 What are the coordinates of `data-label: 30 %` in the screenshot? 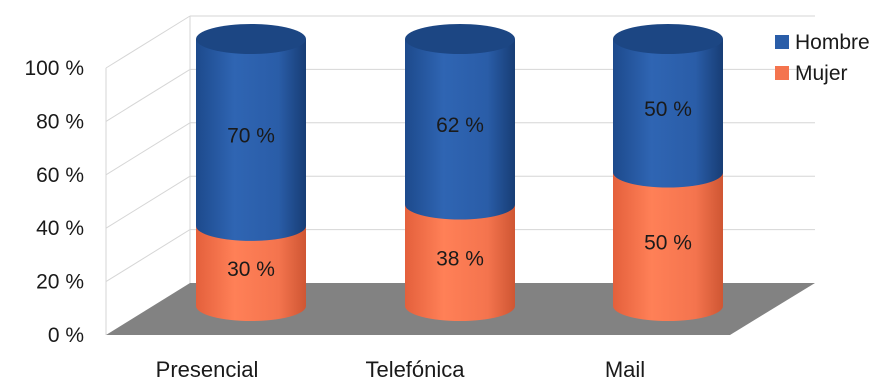 It's located at (251, 269).